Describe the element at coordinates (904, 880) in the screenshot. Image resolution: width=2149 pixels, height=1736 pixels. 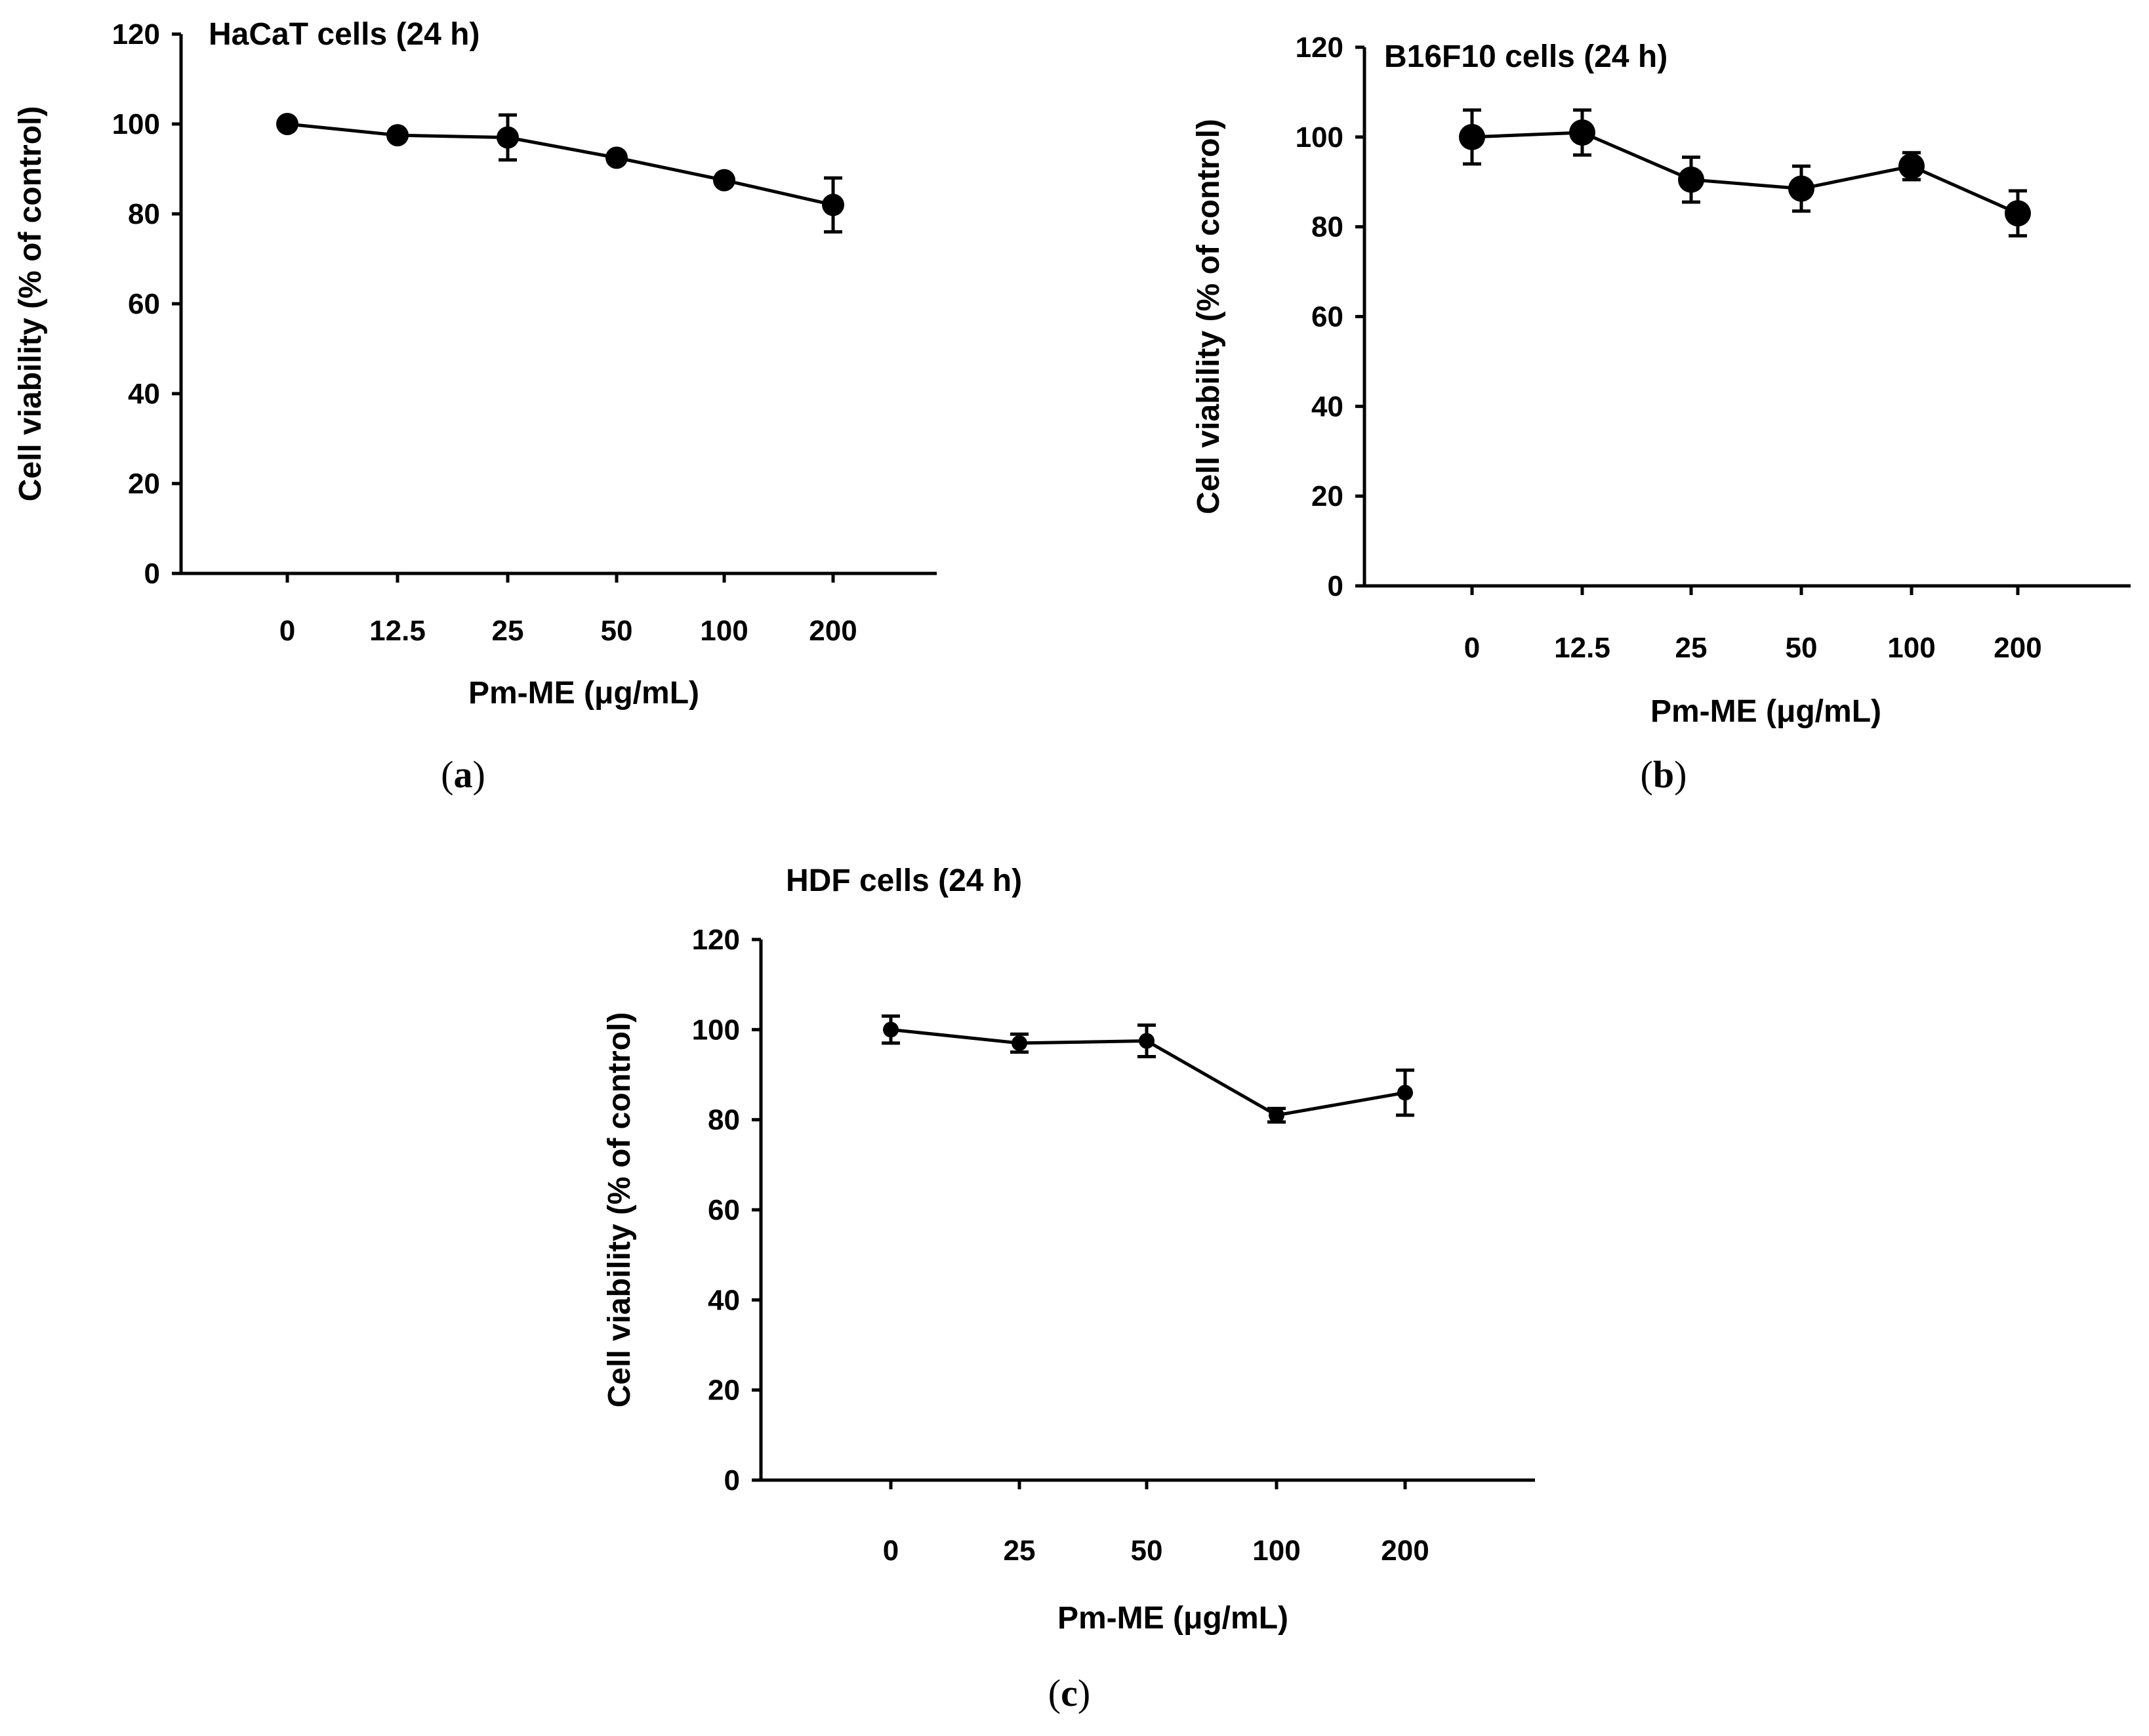
I see `chart-title: HDF cells (24 h)` at that location.